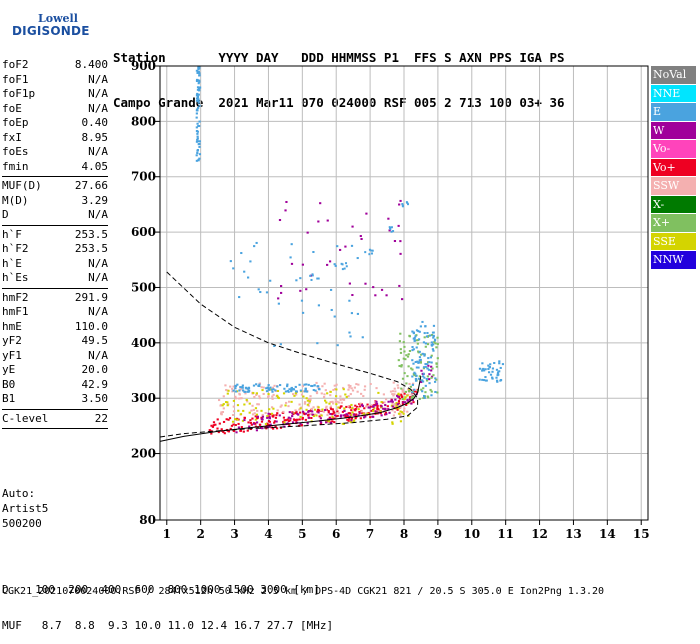  I want to click on y-tick-label: 500, so click(143, 287).